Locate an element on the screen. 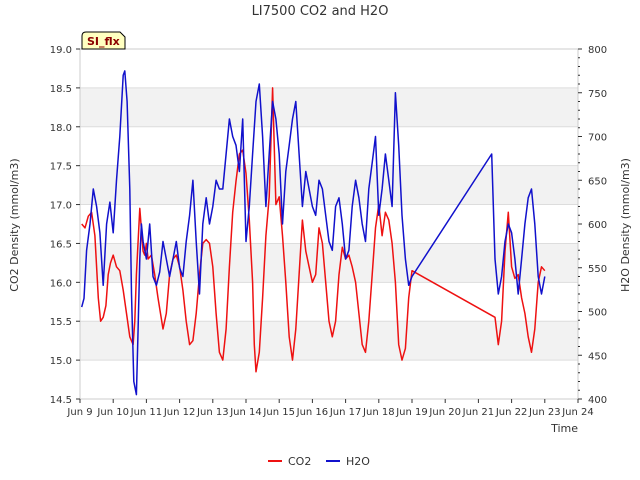 The height and width of the screenshot is (480, 640). badge-label: SI_flx is located at coordinates (103, 41).